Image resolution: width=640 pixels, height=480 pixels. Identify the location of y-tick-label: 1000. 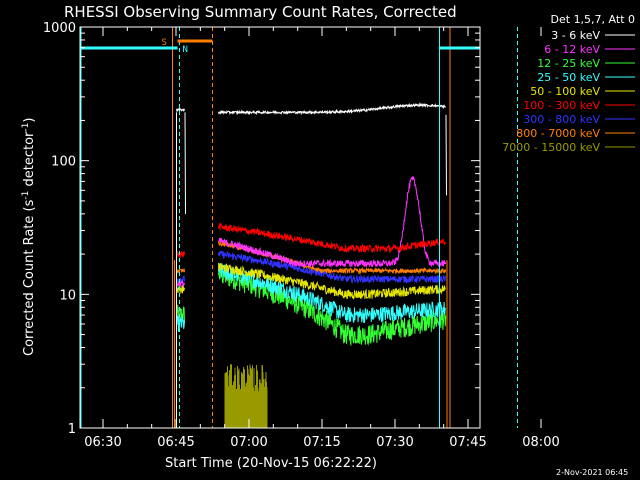
(59, 28).